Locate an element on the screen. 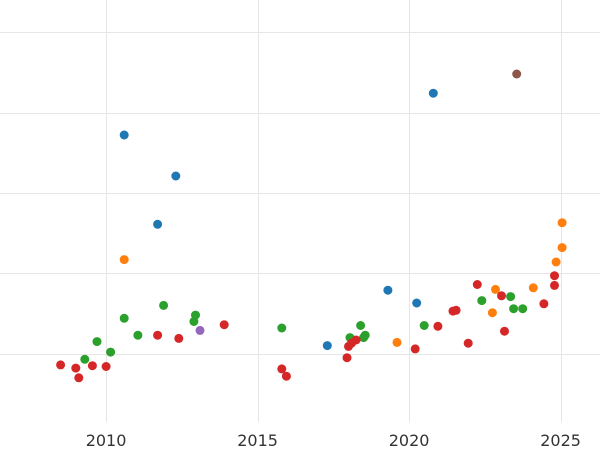  x-tick-labels: 2010 2015 2020 2025 is located at coordinates (333, 440).